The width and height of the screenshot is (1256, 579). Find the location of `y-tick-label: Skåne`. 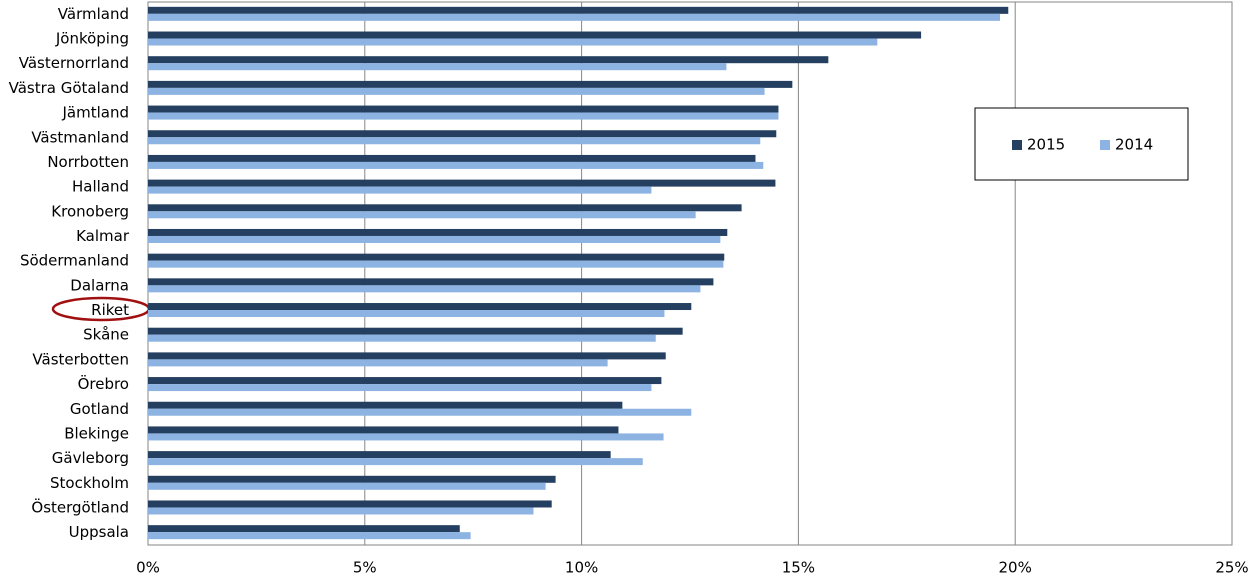

y-tick-label: Skåne is located at coordinates (106, 335).